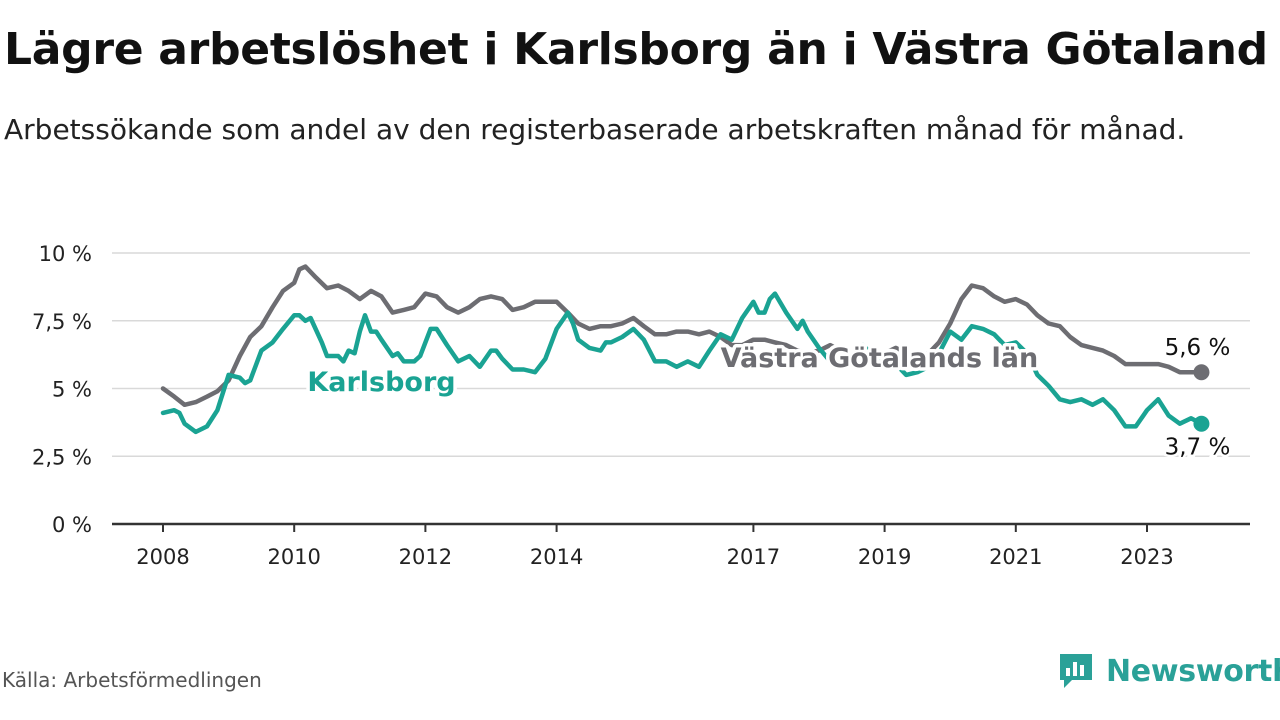 This screenshot has height=720, width=1280. Describe the element at coordinates (72, 525) in the screenshot. I see `y-tick-label: 0 %` at that location.